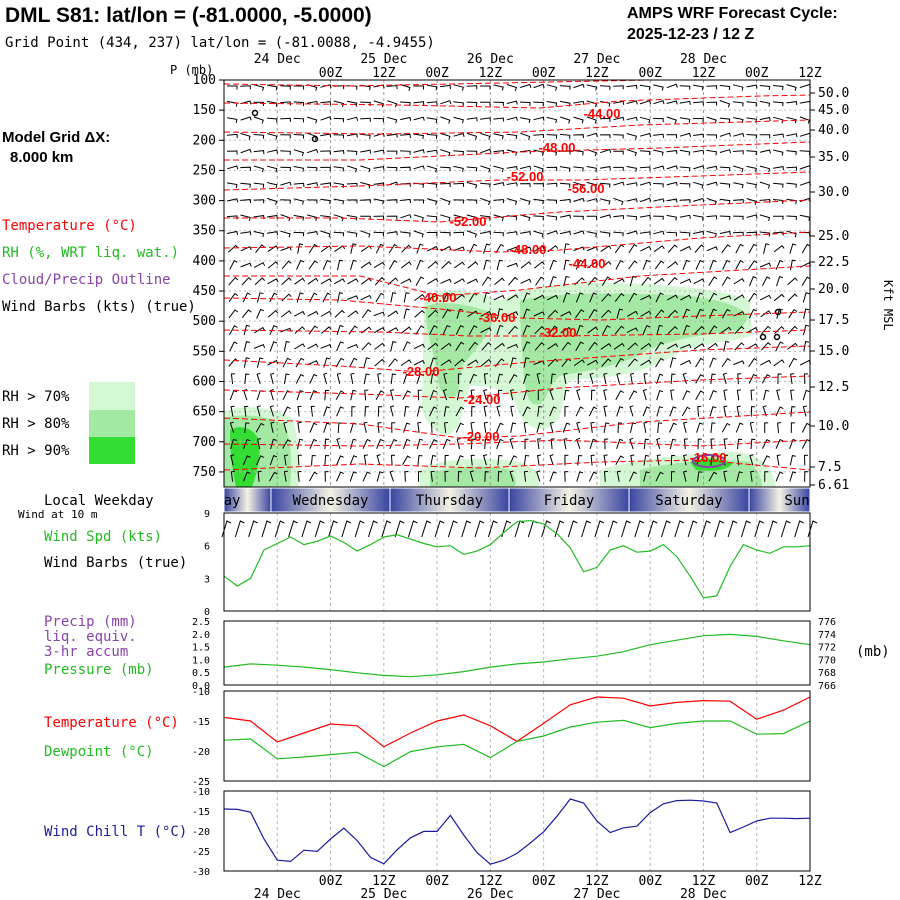 Image resolution: width=900 pixels, height=900 pixels. What do you see at coordinates (516, 83) in the screenshot?
I see `temperature-contour` at bounding box center [516, 83].